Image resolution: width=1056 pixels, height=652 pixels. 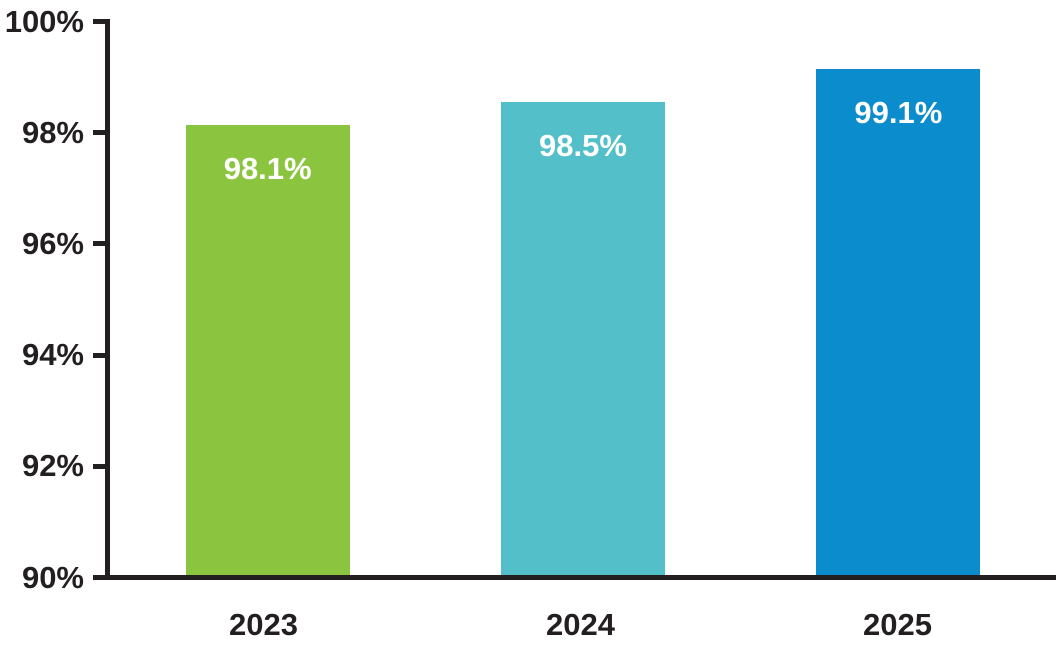 What do you see at coordinates (52, 243) in the screenshot?
I see `y-axis-tick-label: 96%` at bounding box center [52, 243].